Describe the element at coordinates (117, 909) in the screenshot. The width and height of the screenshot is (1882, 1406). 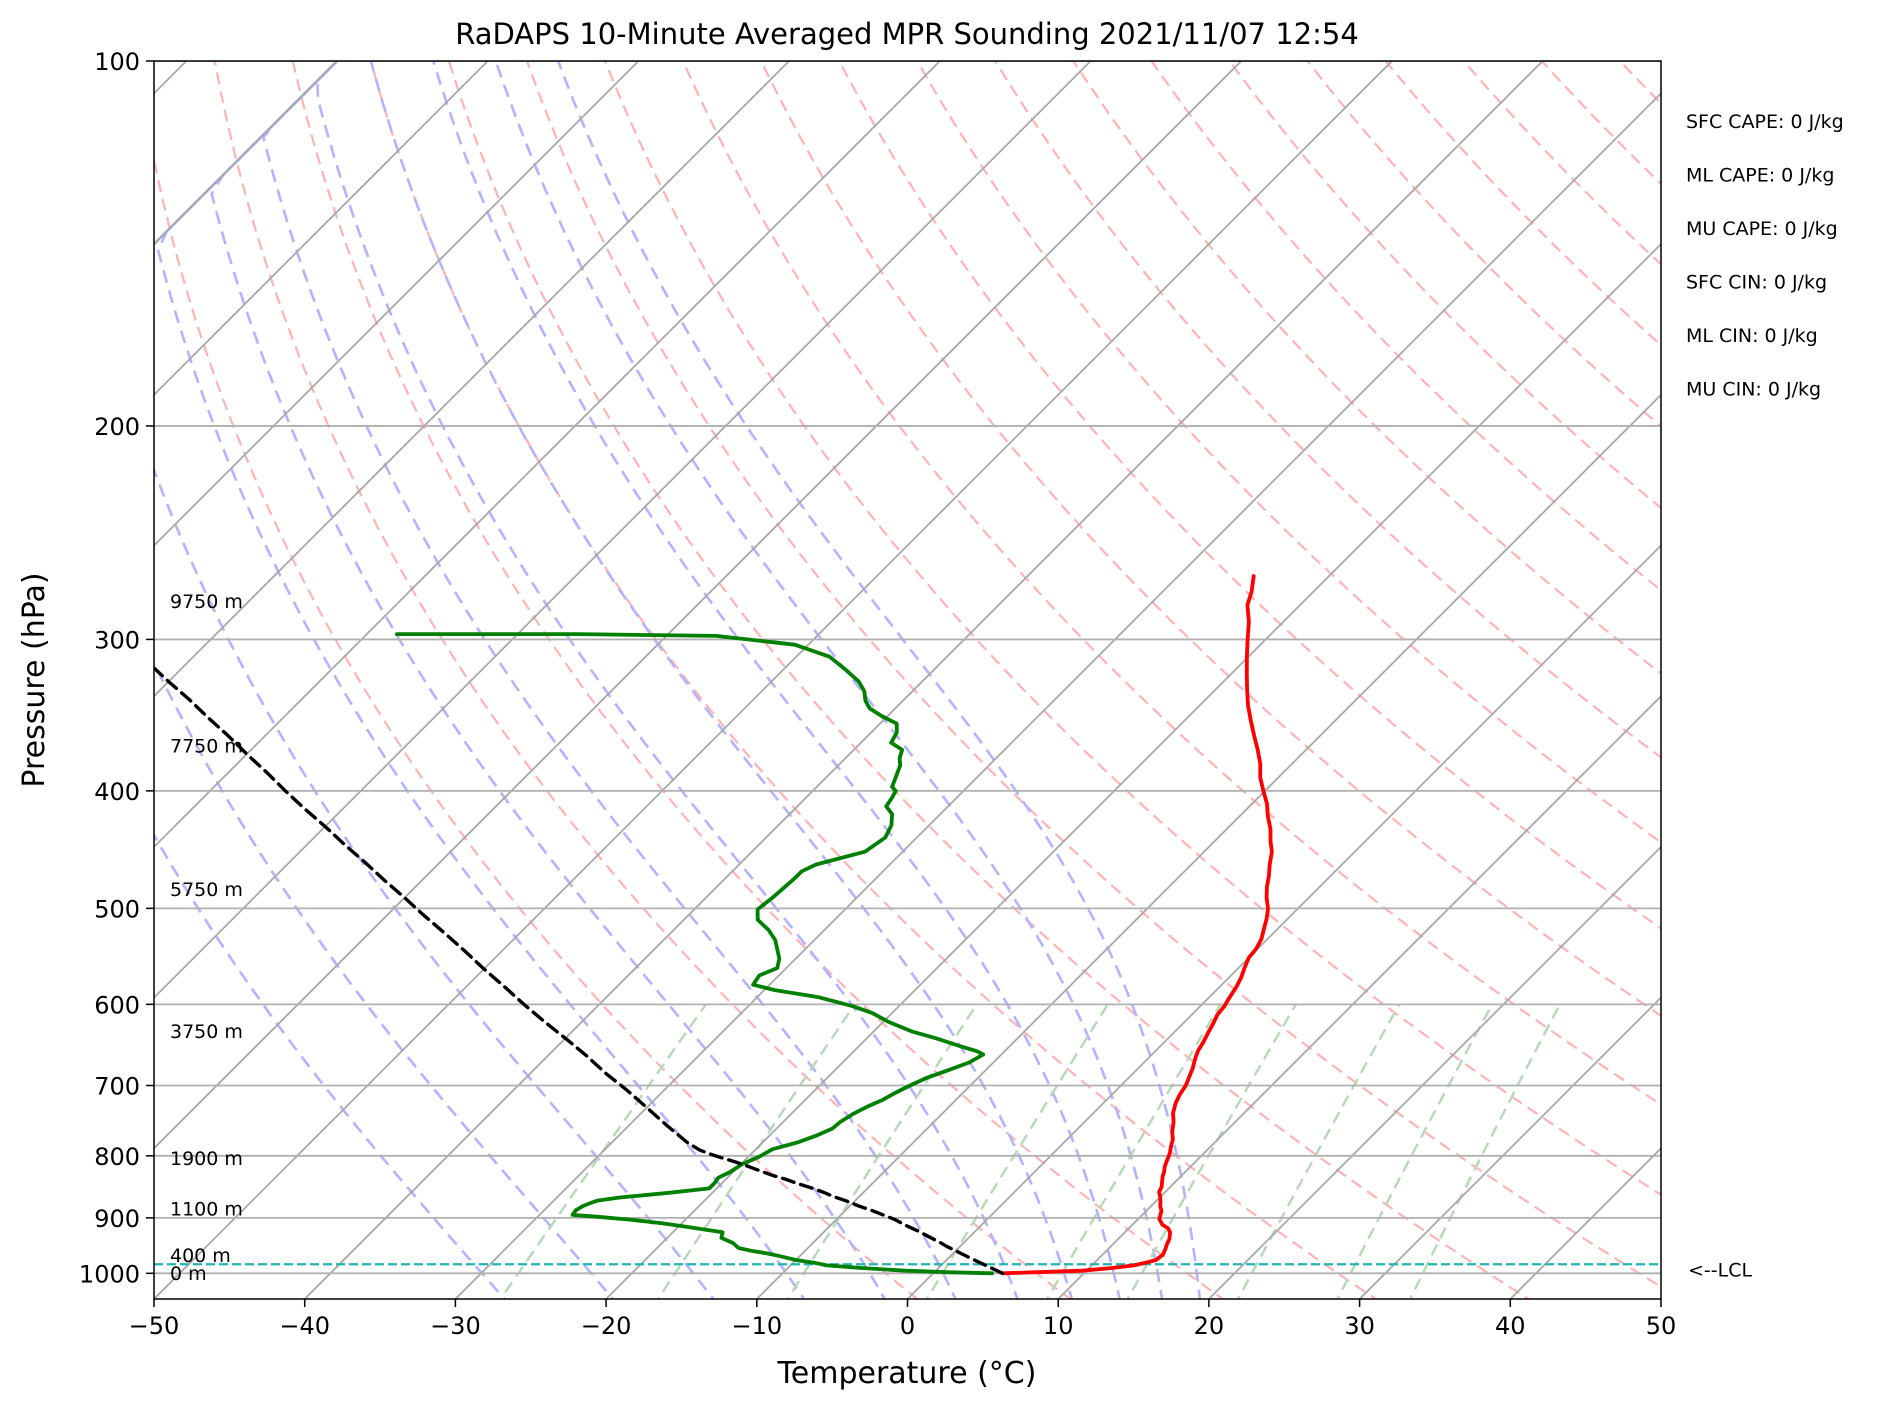
I see `y-tick-label: 500` at that location.